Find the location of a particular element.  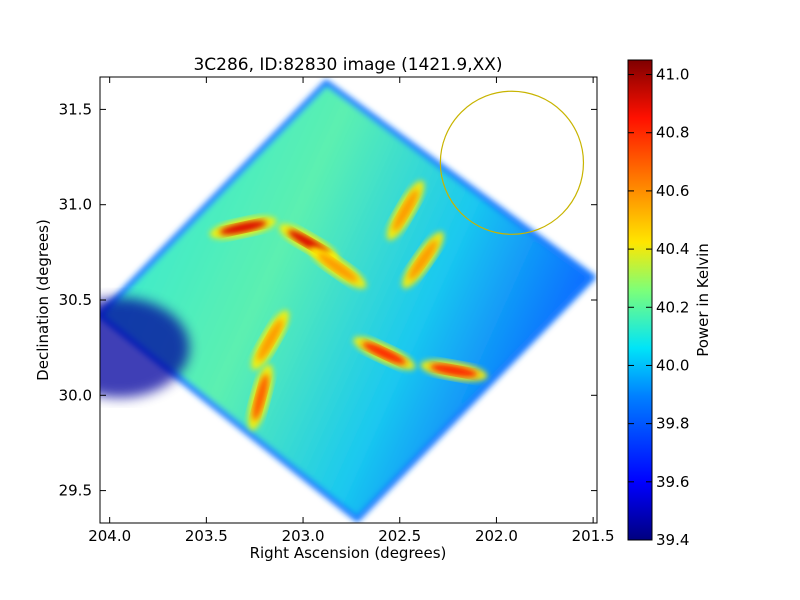

x-tick-label: 203.0 is located at coordinates (303, 536).